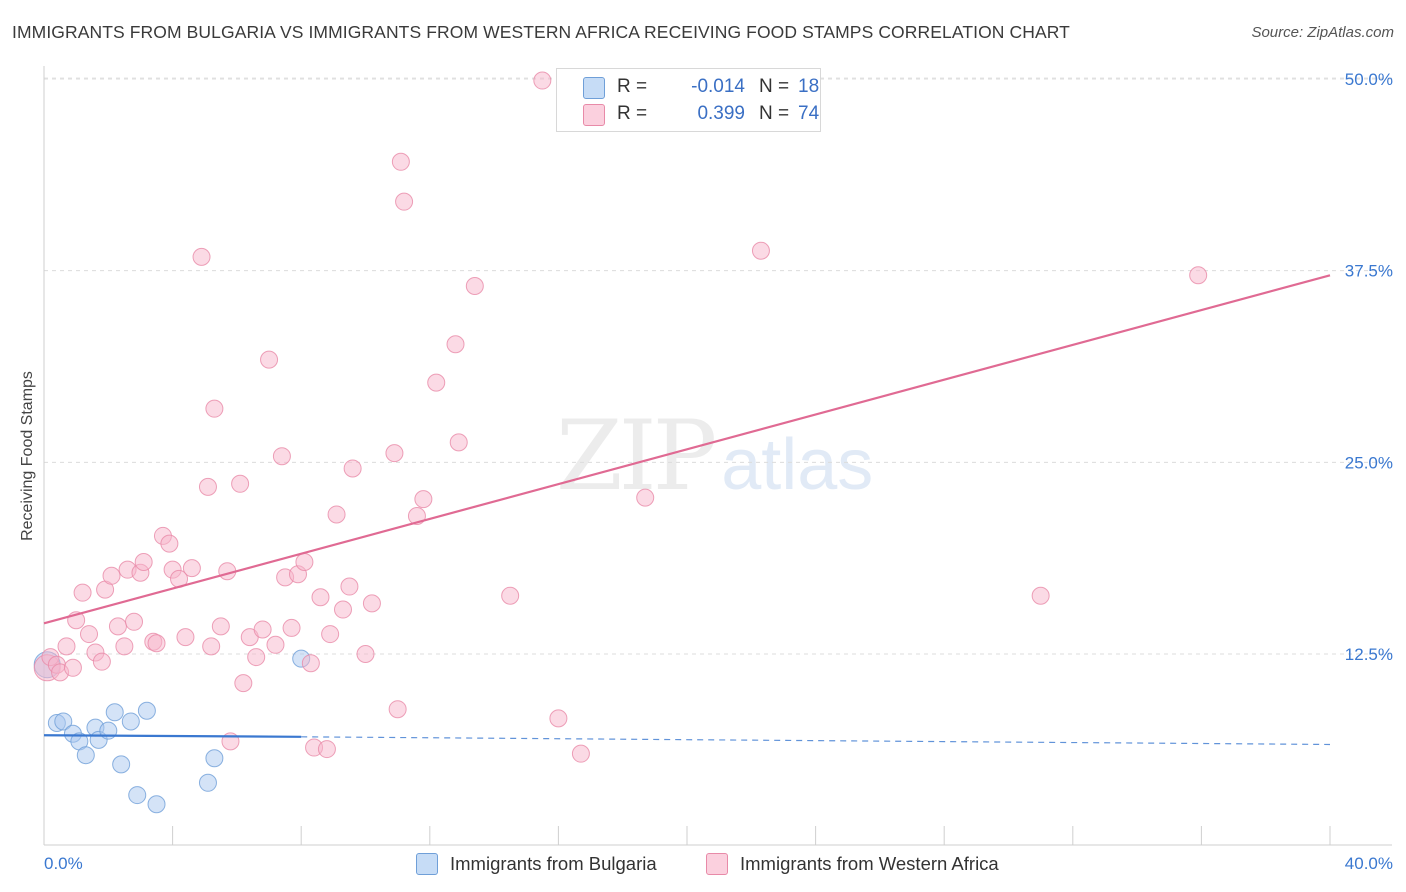  Describe the element at coordinates (1369, 654) in the screenshot. I see `y-tick-label: 12.5%` at that location.